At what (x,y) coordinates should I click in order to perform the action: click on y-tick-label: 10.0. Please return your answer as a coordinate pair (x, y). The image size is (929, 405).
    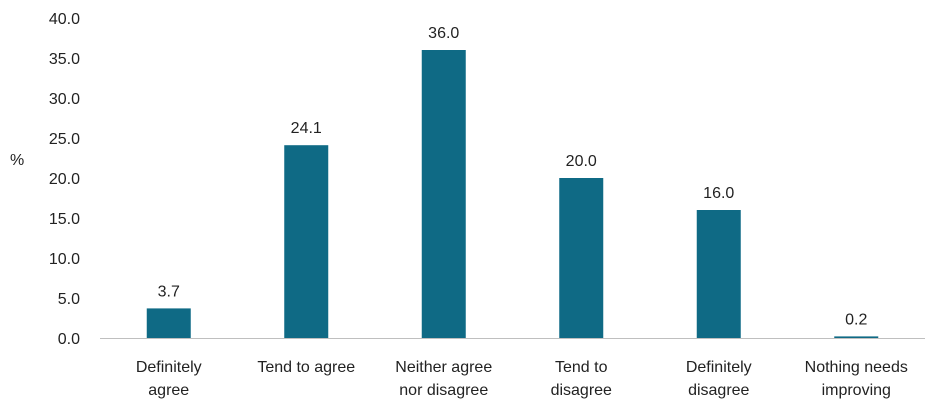
    Looking at the image, I should click on (64, 259).